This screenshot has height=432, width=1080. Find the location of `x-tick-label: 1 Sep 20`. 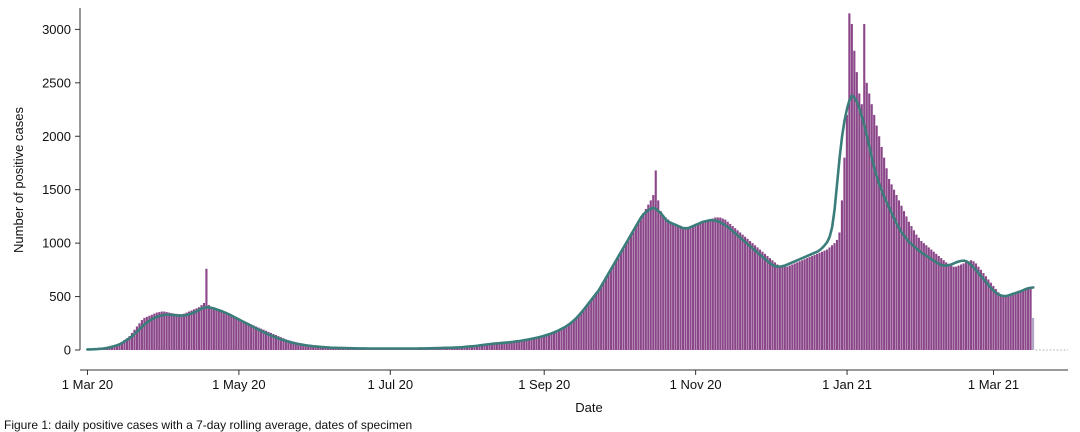

x-tick-label: 1 Sep 20 is located at coordinates (544, 384).